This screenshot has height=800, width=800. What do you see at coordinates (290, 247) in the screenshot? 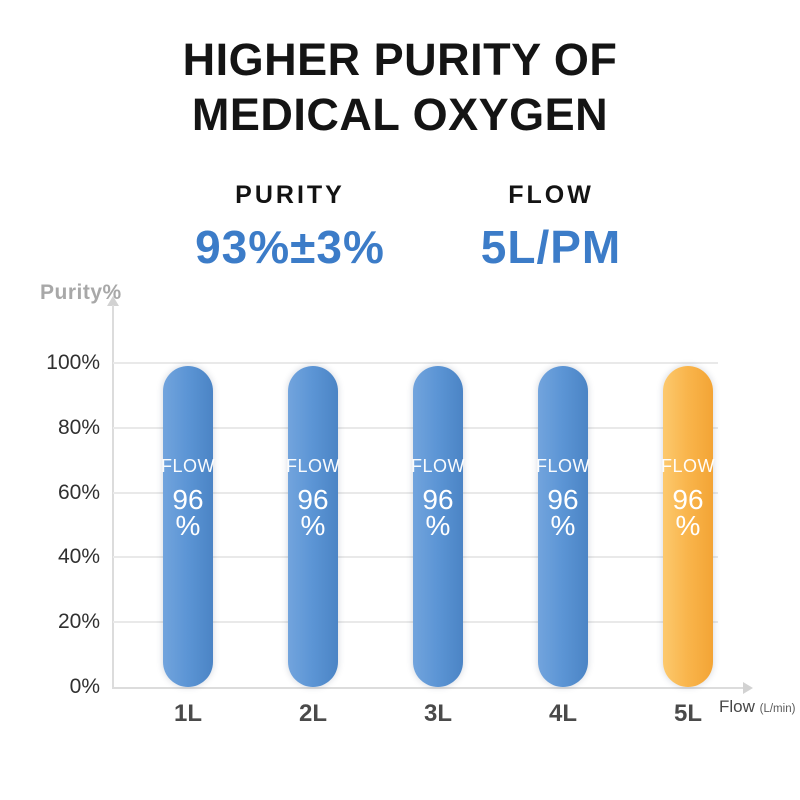
I see `spec-purity-value: 93%±3%` at bounding box center [290, 247].